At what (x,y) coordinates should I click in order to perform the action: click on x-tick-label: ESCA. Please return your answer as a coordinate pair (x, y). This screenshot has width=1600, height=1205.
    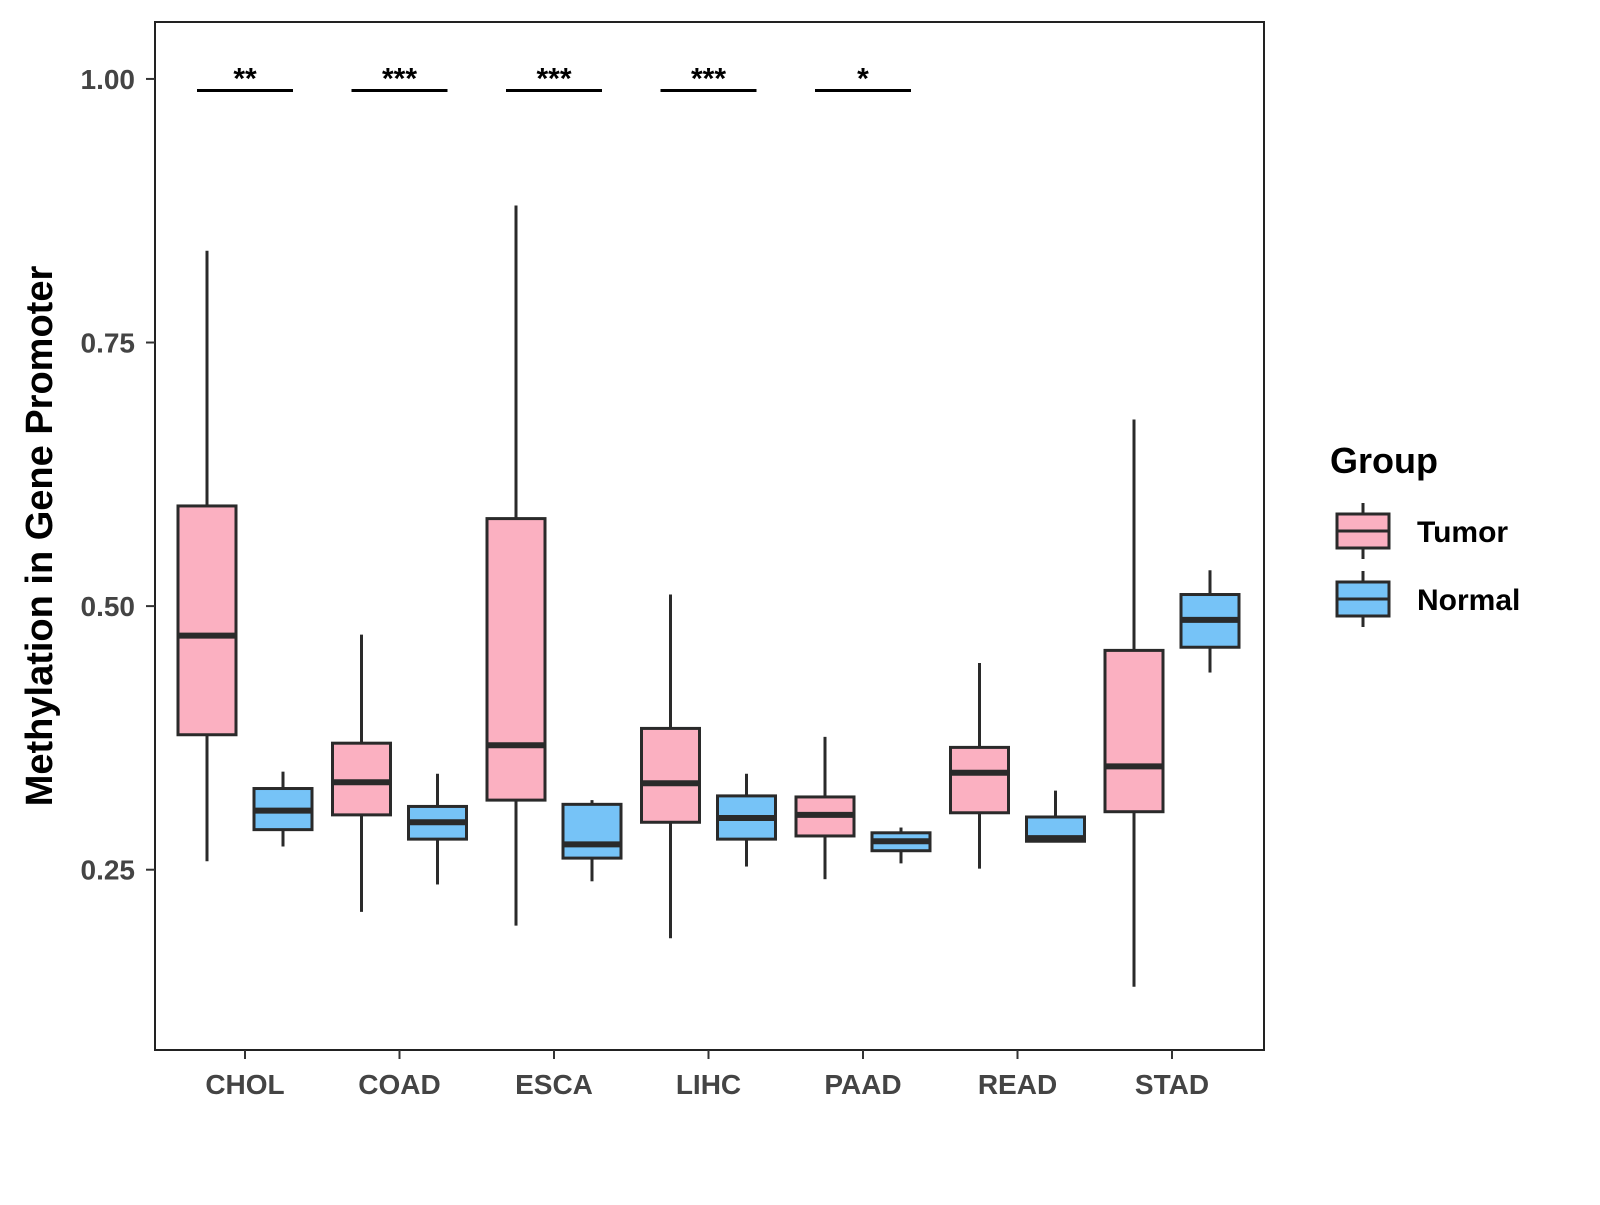
    Looking at the image, I should click on (554, 1084).